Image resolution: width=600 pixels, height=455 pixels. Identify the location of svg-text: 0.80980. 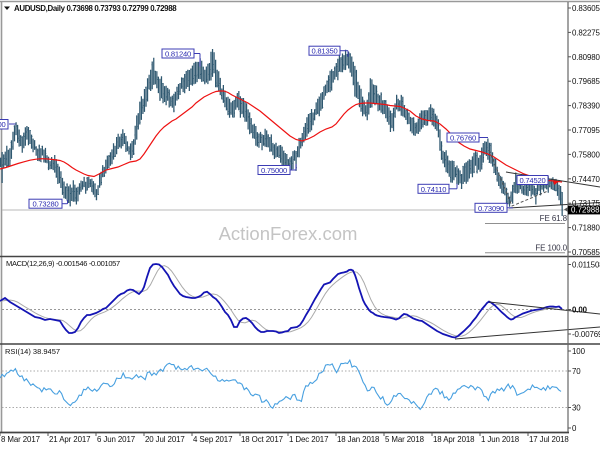
(586, 57).